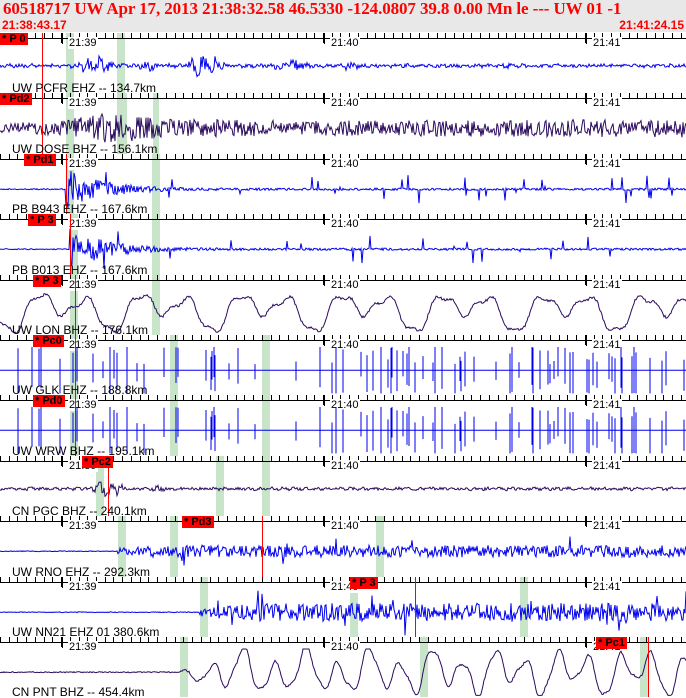 This screenshot has width=686, height=698. What do you see at coordinates (343, 546) in the screenshot?
I see `trace-row: 21:39 21:40 21:41 * Pd3` at bounding box center [343, 546].